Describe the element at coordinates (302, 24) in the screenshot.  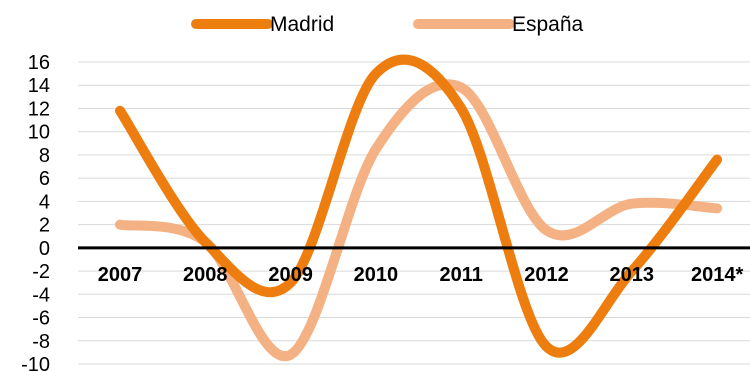
I see `legend-label: Madrid` at that location.